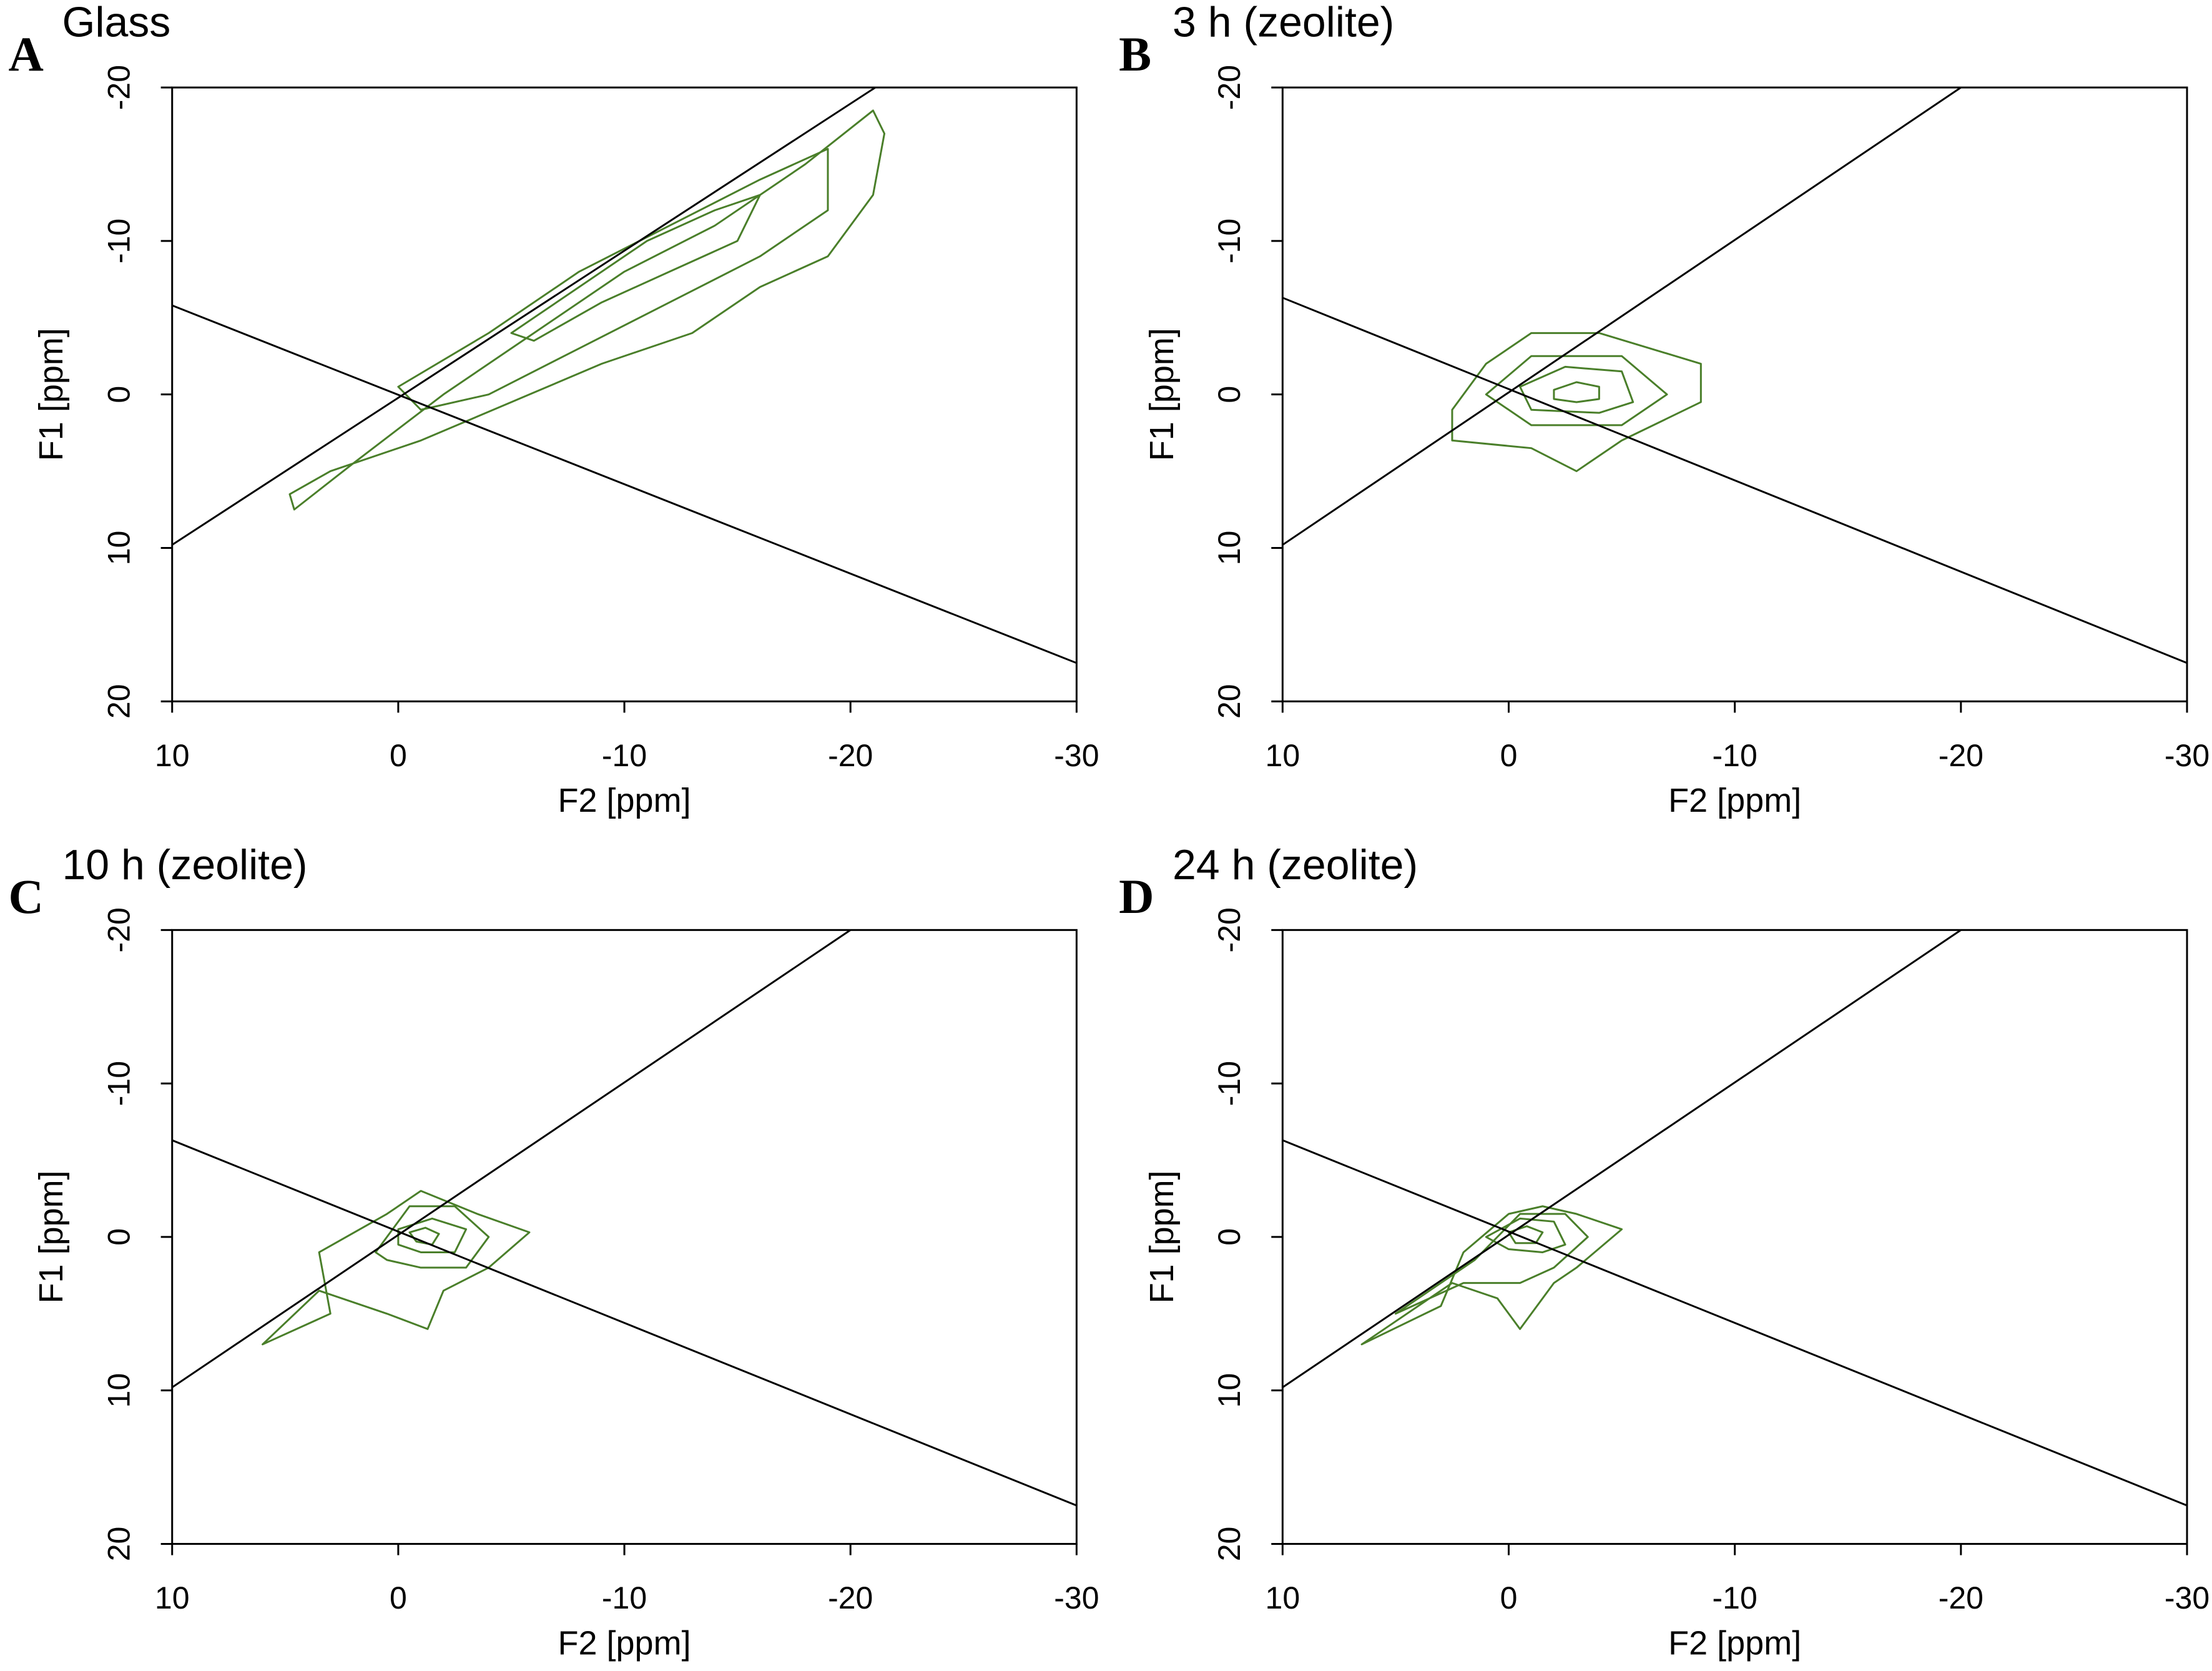 The image size is (2212, 1671). I want to click on panel-letter: B, so click(1135, 54).